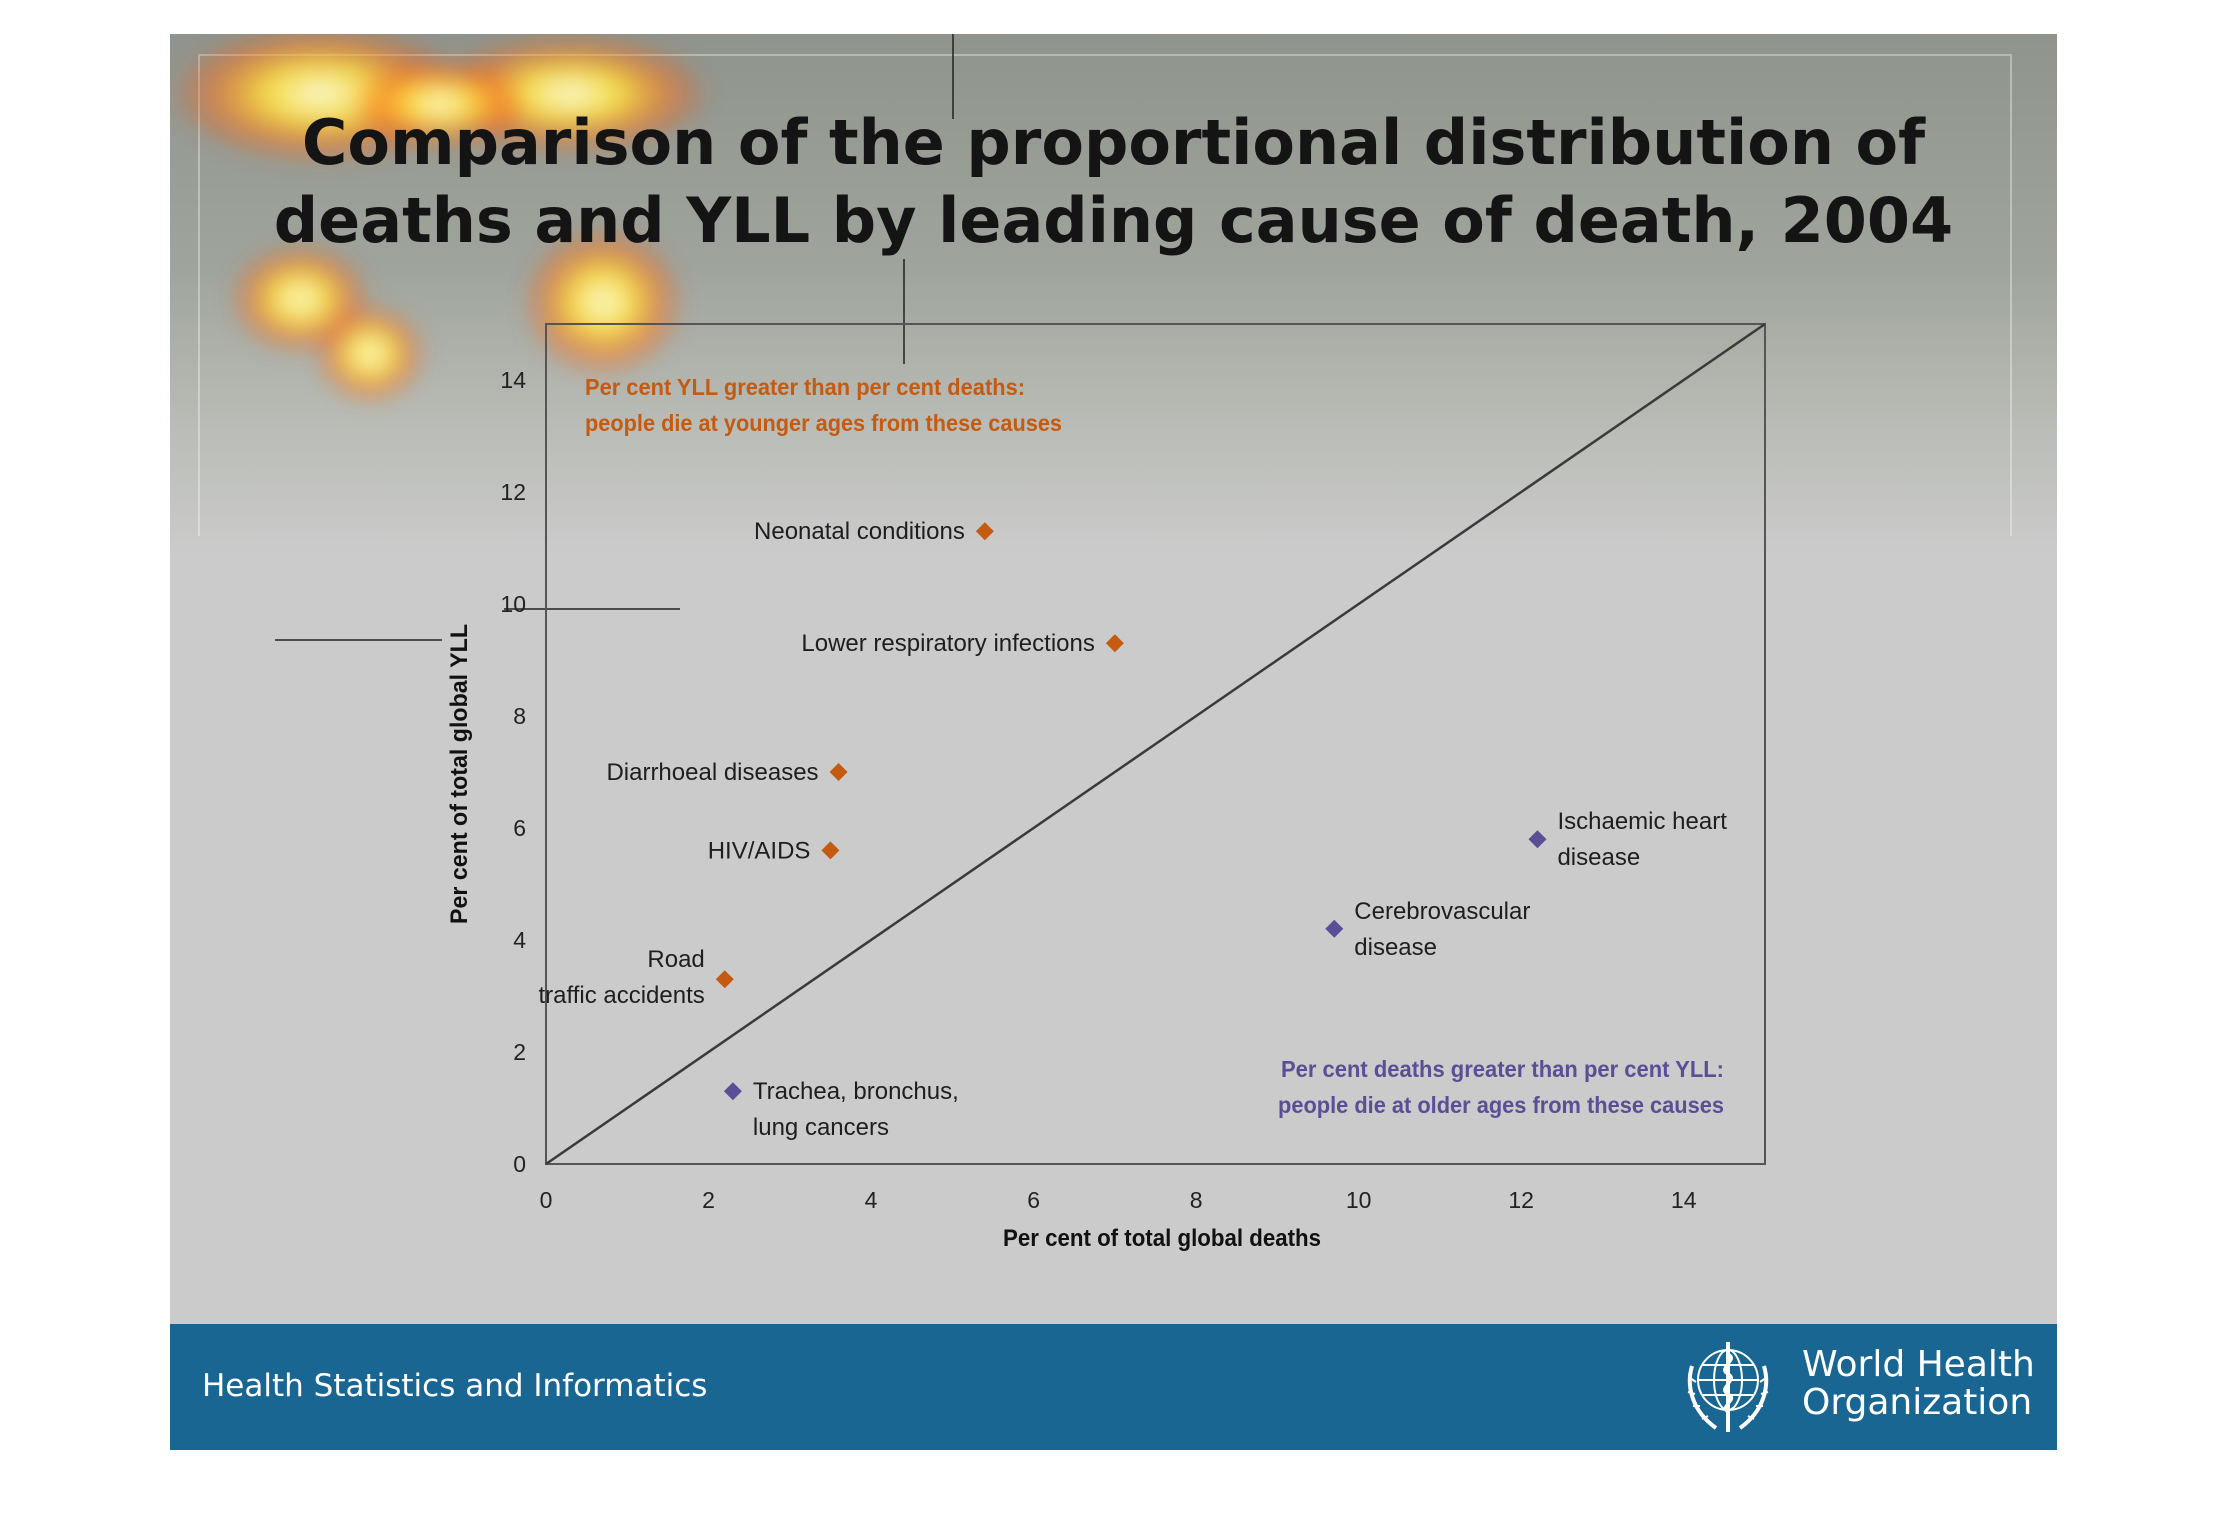 The height and width of the screenshot is (1530, 2216). I want to click on data-point-label: Cerebrovascular, so click(1442, 911).